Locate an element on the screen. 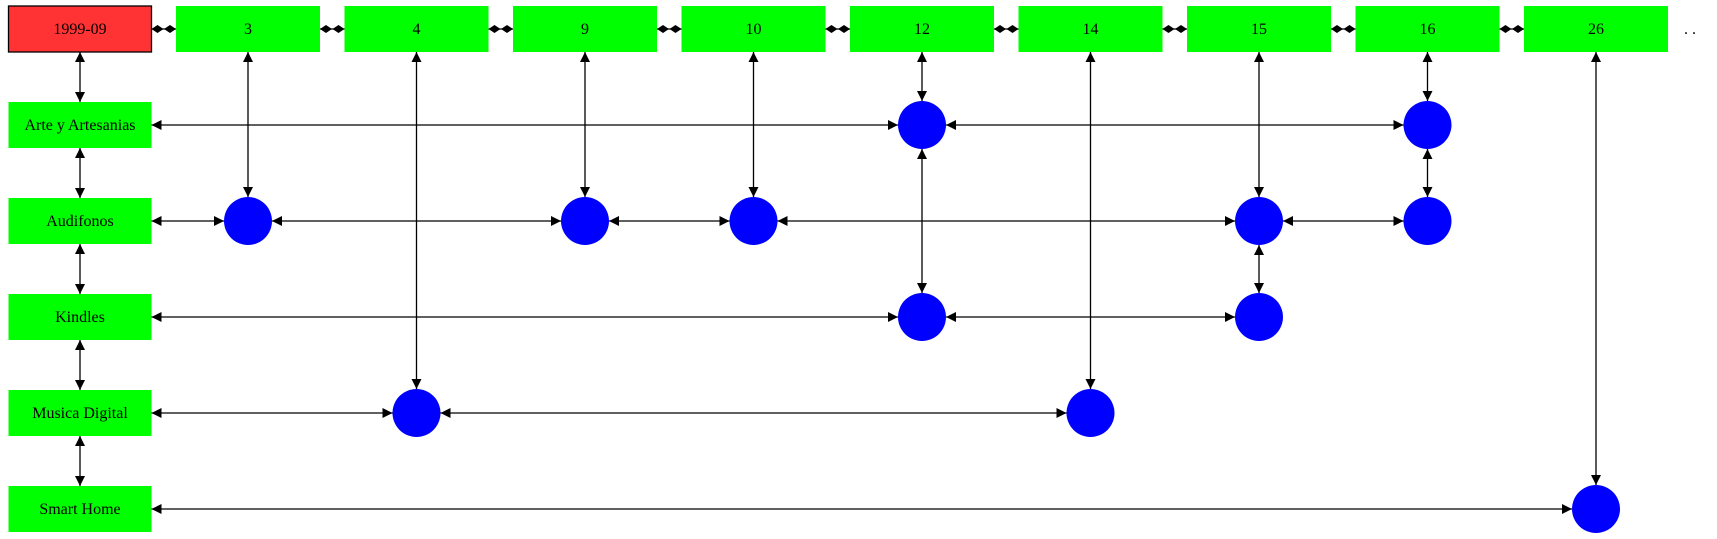 The image size is (1717, 539). column-header-3: 3 is located at coordinates (248, 29).